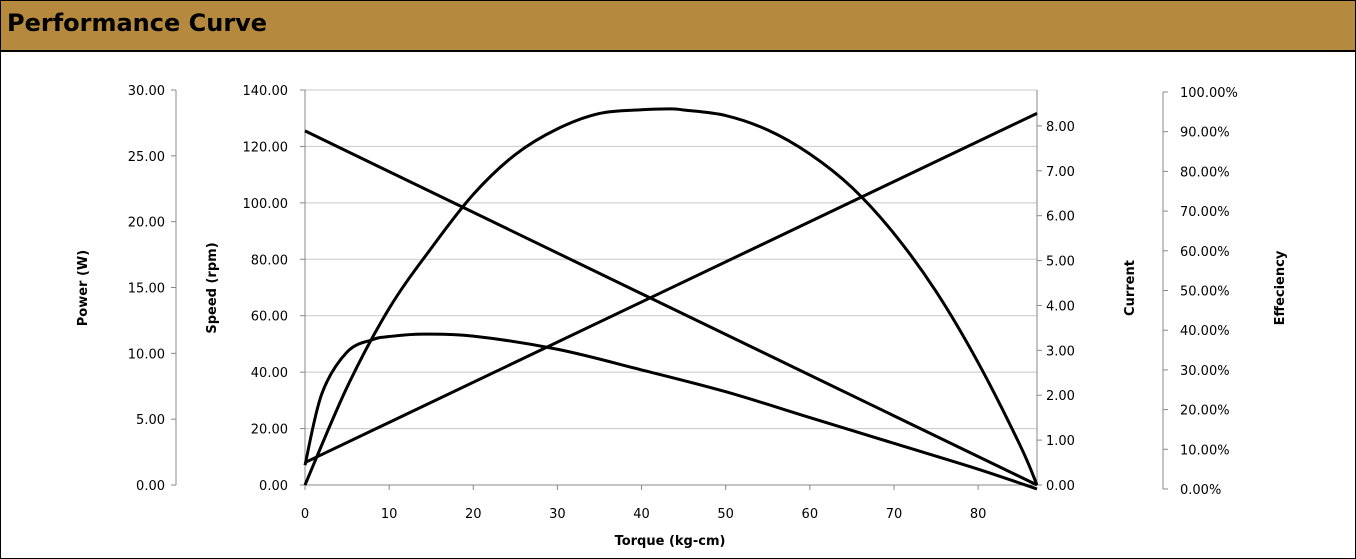  I want to click on x-tick-label: 80, so click(978, 514).